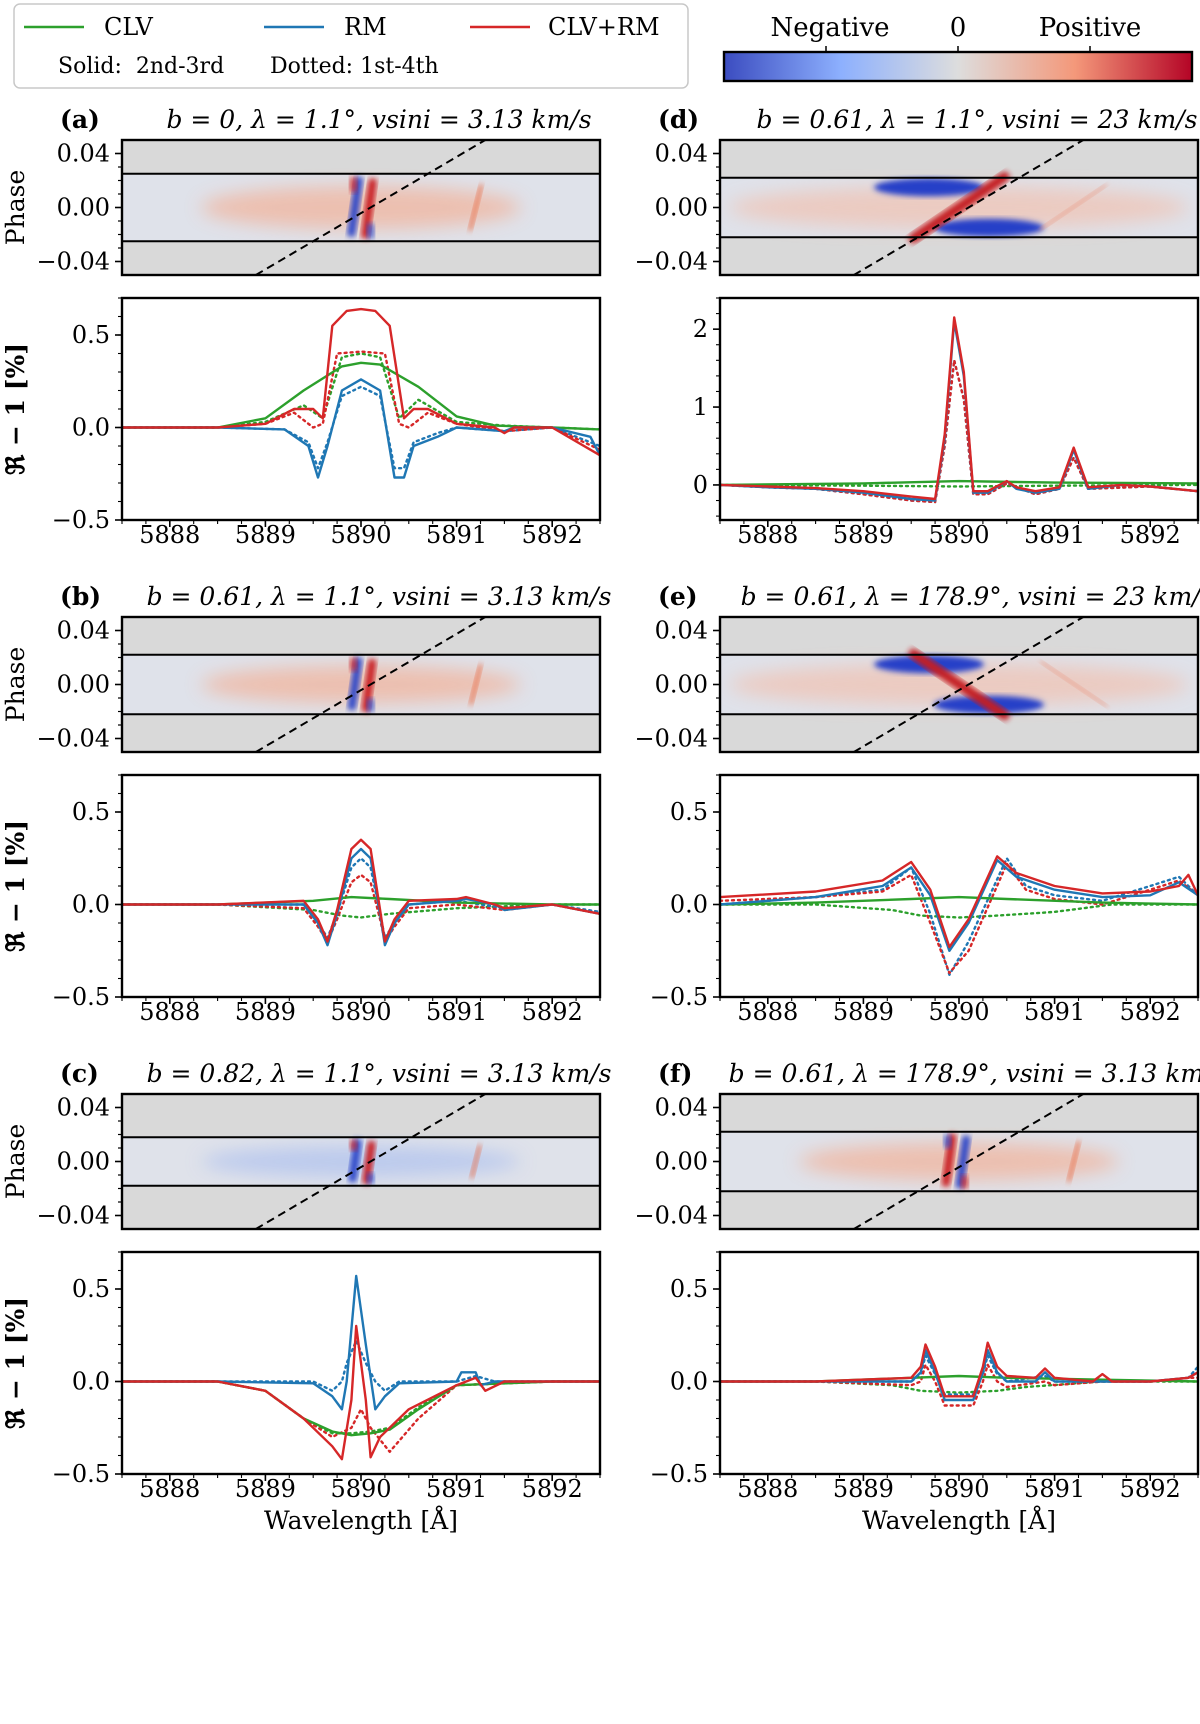 Image resolution: width=1200 pixels, height=1724 pixels. What do you see at coordinates (958, 28) in the screenshot?
I see `colorbar-label-zero: 0` at bounding box center [958, 28].